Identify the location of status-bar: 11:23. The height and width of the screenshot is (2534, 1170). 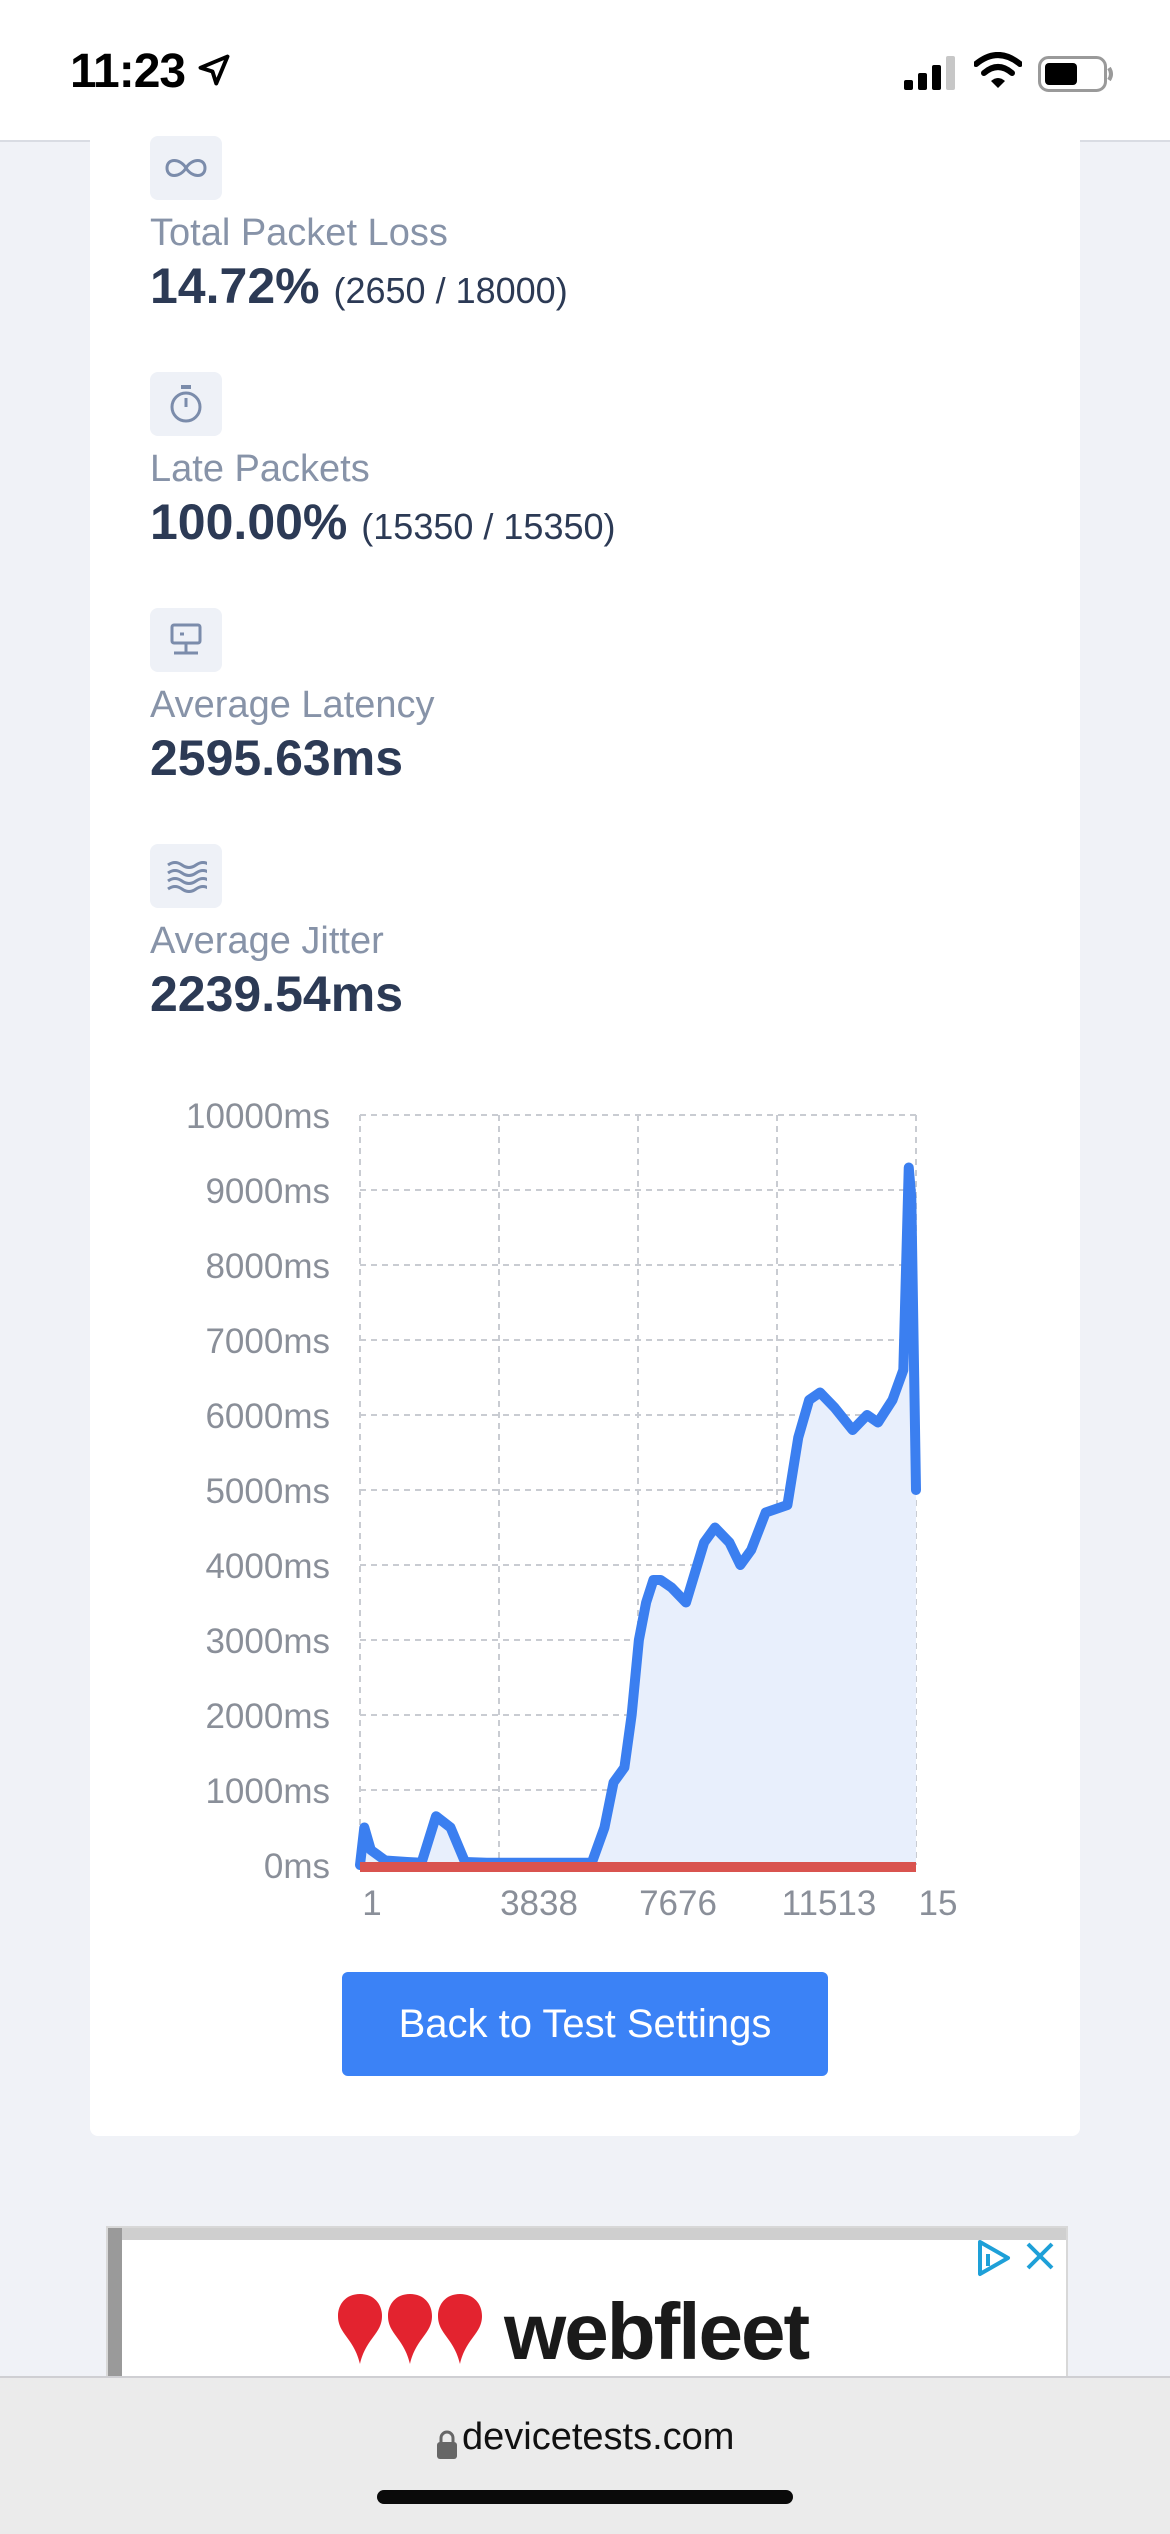
(585, 71).